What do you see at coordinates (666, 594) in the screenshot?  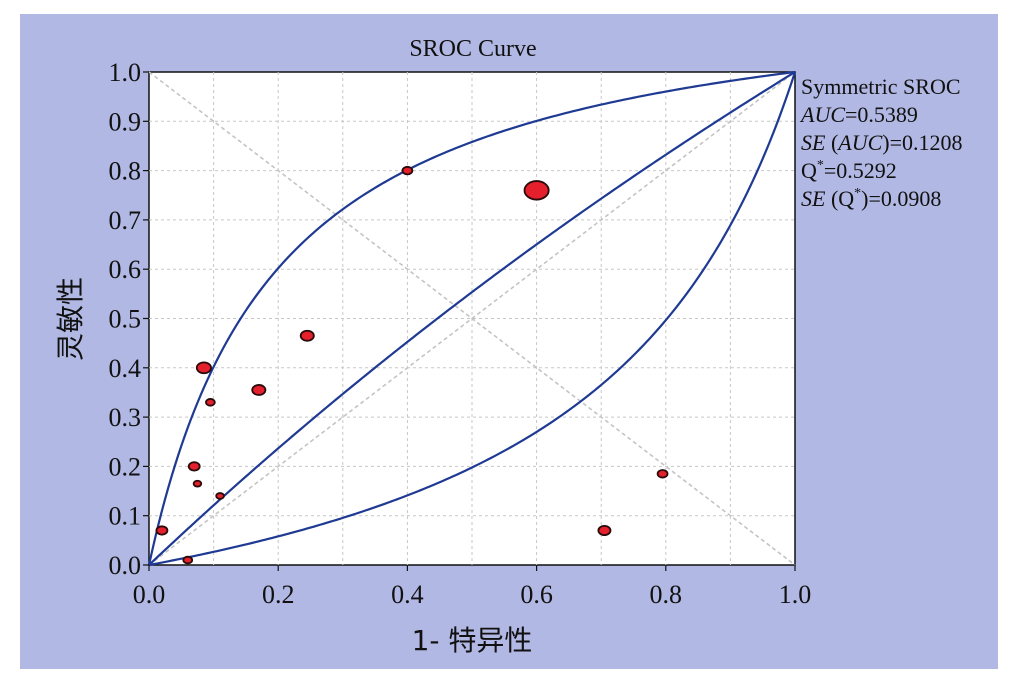 I see `x-tick-label: 0.8` at bounding box center [666, 594].